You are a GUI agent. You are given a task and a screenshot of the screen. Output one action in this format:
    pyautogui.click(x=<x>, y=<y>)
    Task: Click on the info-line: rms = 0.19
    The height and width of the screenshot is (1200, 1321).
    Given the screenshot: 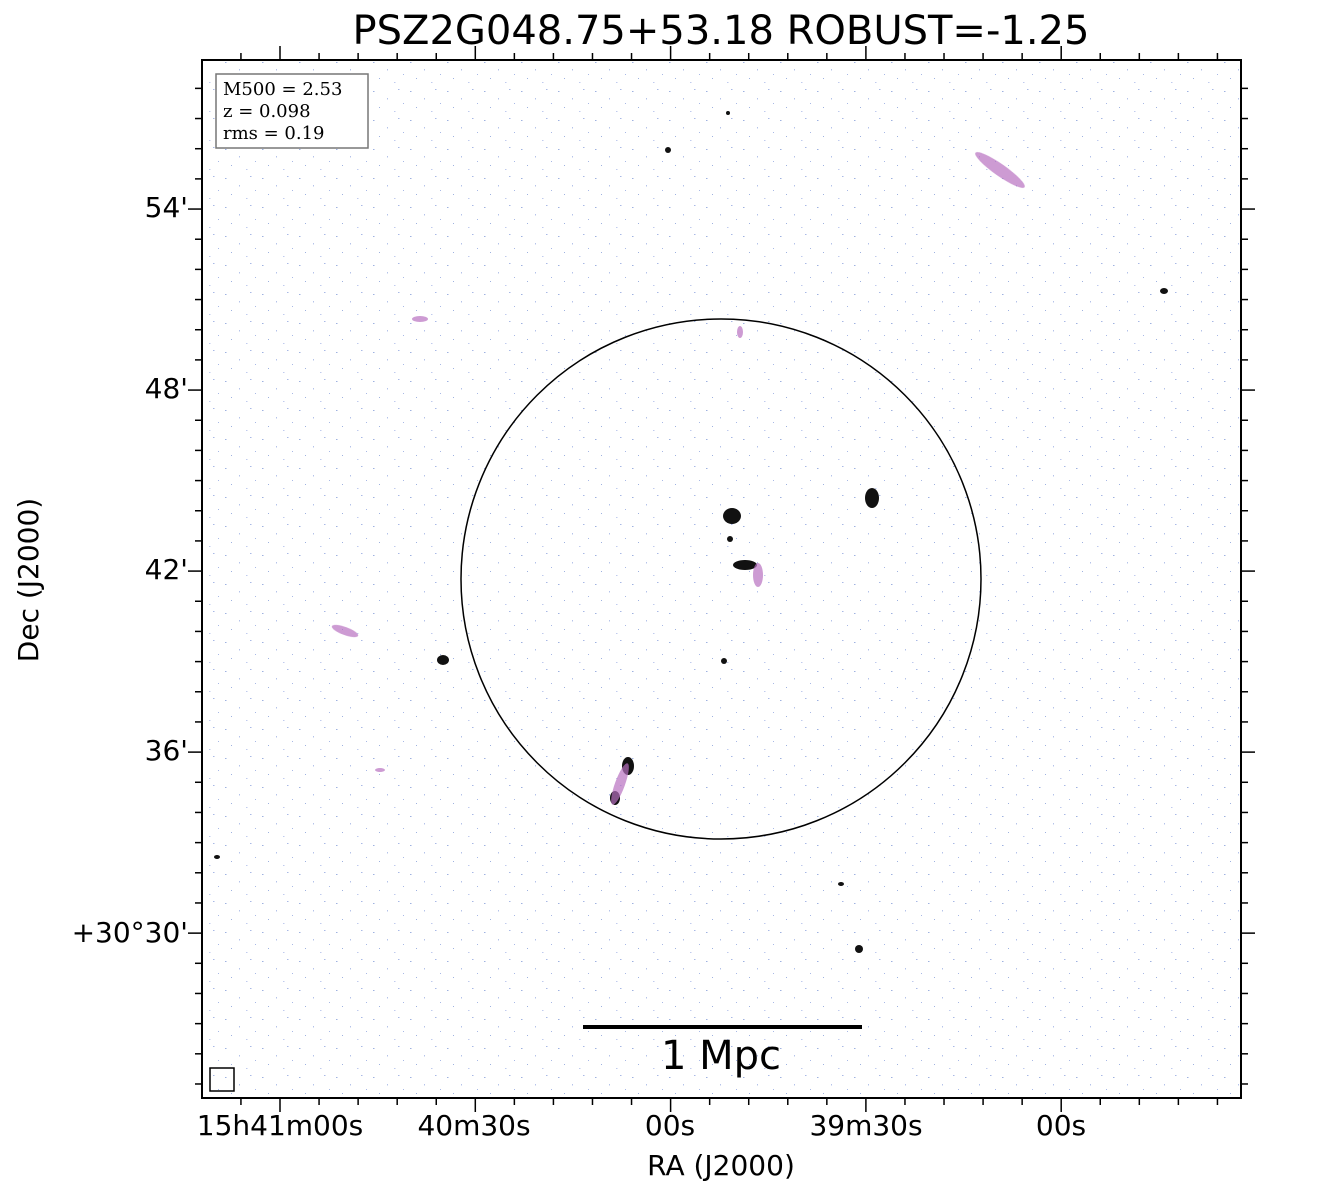 What is the action you would take?
    pyautogui.click(x=274, y=133)
    